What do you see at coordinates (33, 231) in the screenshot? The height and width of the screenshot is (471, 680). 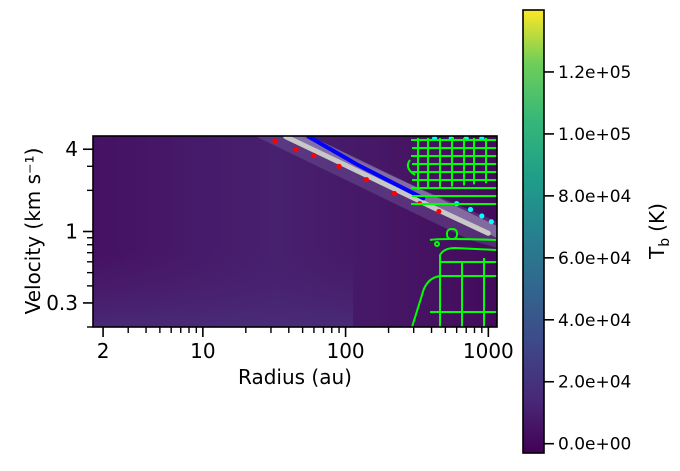 I see `y-axis-label: Velocity (km s⁻¹)` at bounding box center [33, 231].